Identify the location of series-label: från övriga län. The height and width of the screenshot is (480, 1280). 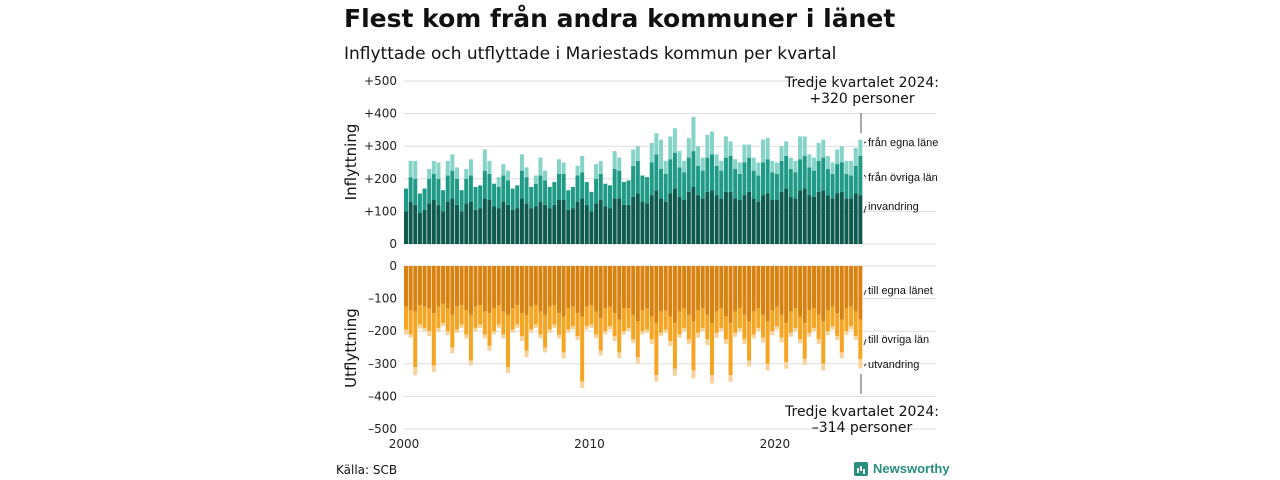
(903, 178).